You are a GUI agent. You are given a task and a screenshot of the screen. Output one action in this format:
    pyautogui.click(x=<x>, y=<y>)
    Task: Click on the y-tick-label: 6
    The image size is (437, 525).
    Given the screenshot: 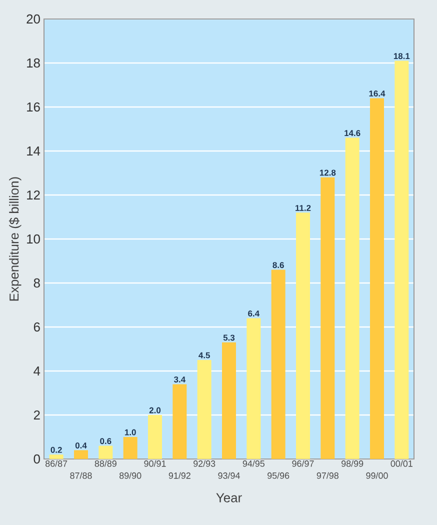 What is the action you would take?
    pyautogui.click(x=37, y=327)
    